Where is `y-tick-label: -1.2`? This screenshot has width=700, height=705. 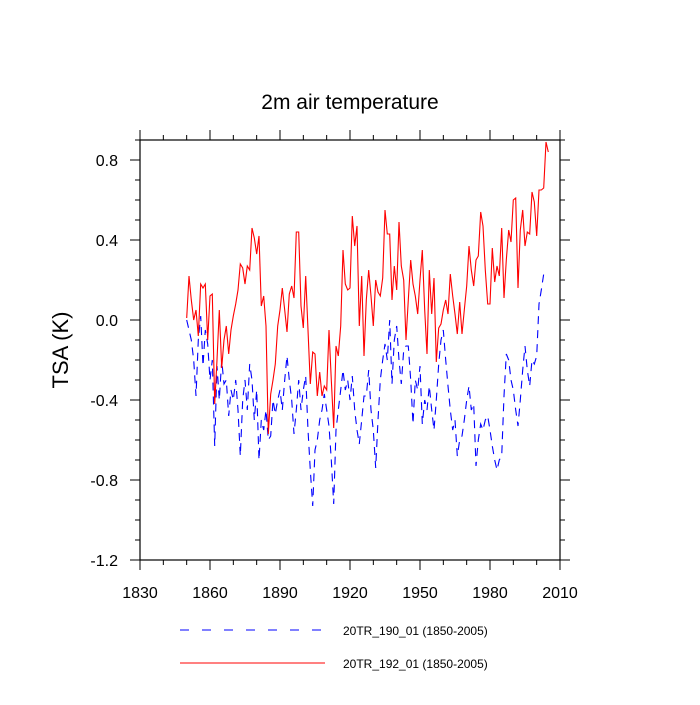 y-tick-label: -1.2 is located at coordinates (104, 561).